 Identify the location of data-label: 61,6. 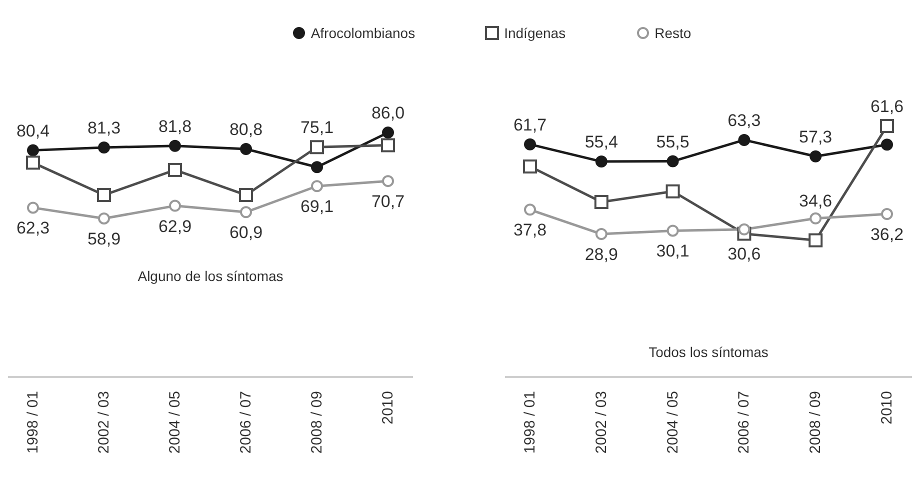
(887, 106).